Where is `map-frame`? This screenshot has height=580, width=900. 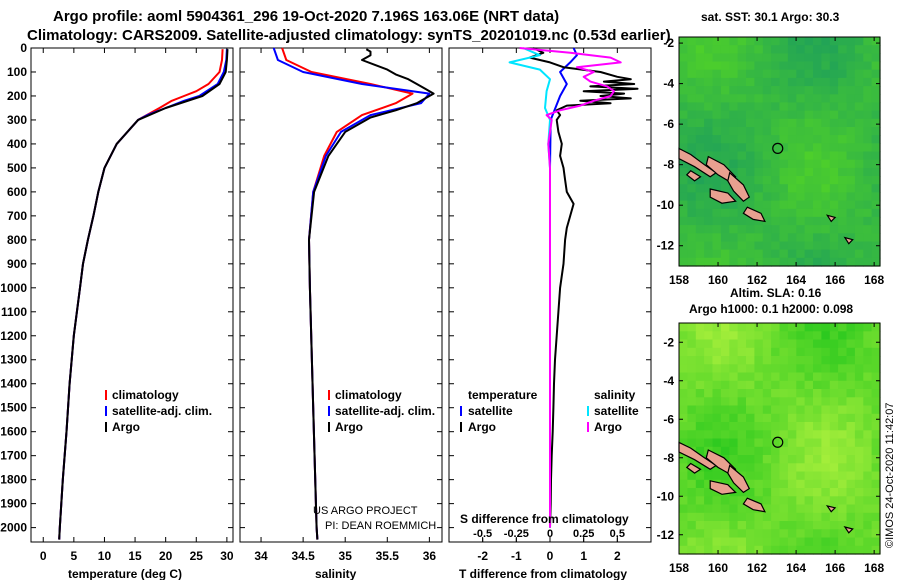
map-frame is located at coordinates (779, 151).